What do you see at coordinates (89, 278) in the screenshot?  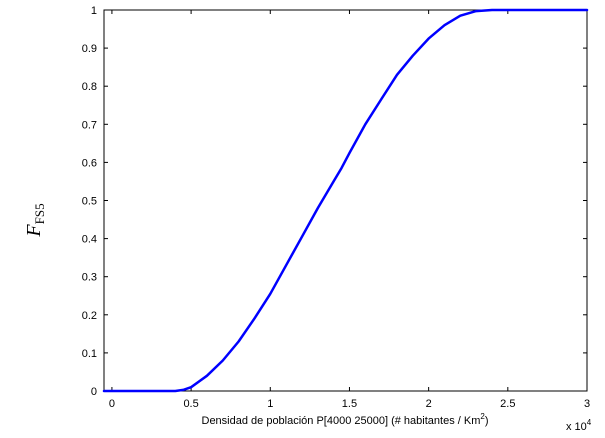 I see `y-tick-label: 0.3` at bounding box center [89, 278].